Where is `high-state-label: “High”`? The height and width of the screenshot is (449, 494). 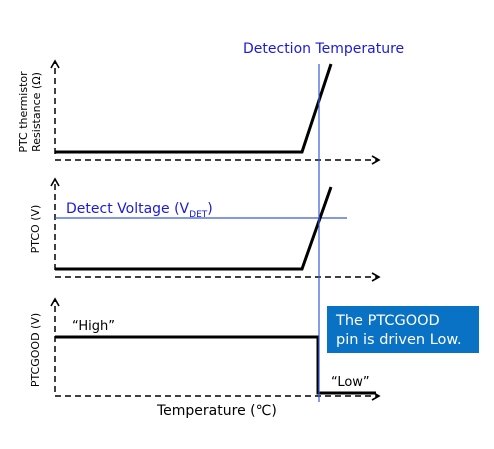
high-state-label: “High” is located at coordinates (93, 326).